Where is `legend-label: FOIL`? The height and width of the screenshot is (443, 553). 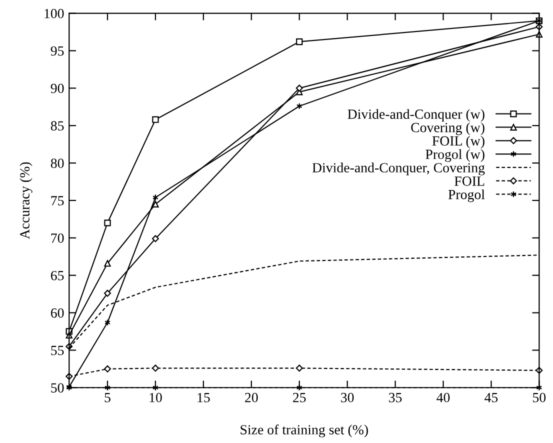 legend-label: FOIL is located at coordinates (469, 181).